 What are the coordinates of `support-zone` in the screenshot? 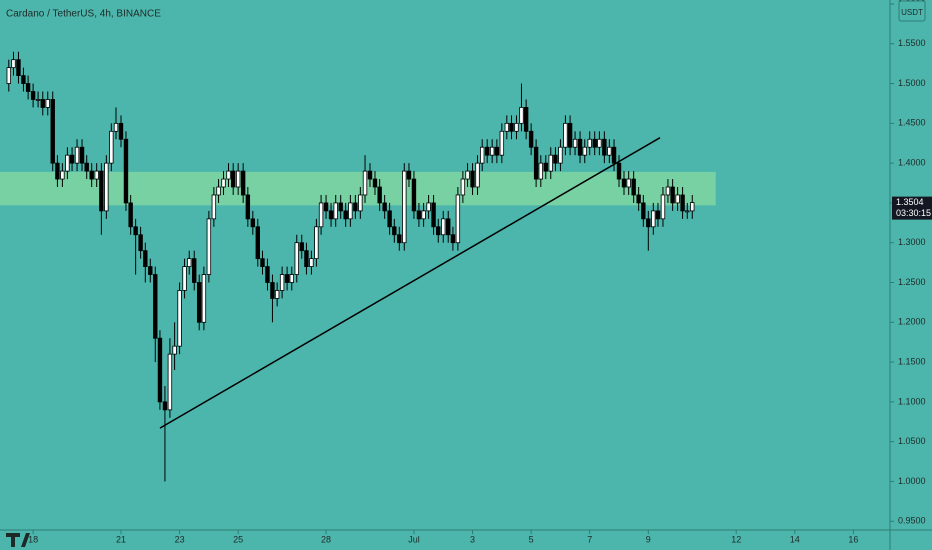 It's located at (358, 188).